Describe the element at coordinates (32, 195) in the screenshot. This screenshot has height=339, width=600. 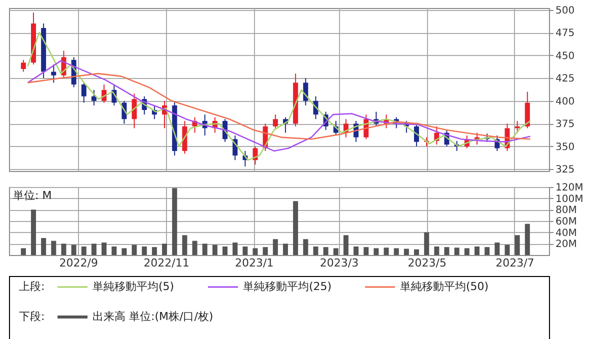
I see `annotation: 単位: M` at that location.